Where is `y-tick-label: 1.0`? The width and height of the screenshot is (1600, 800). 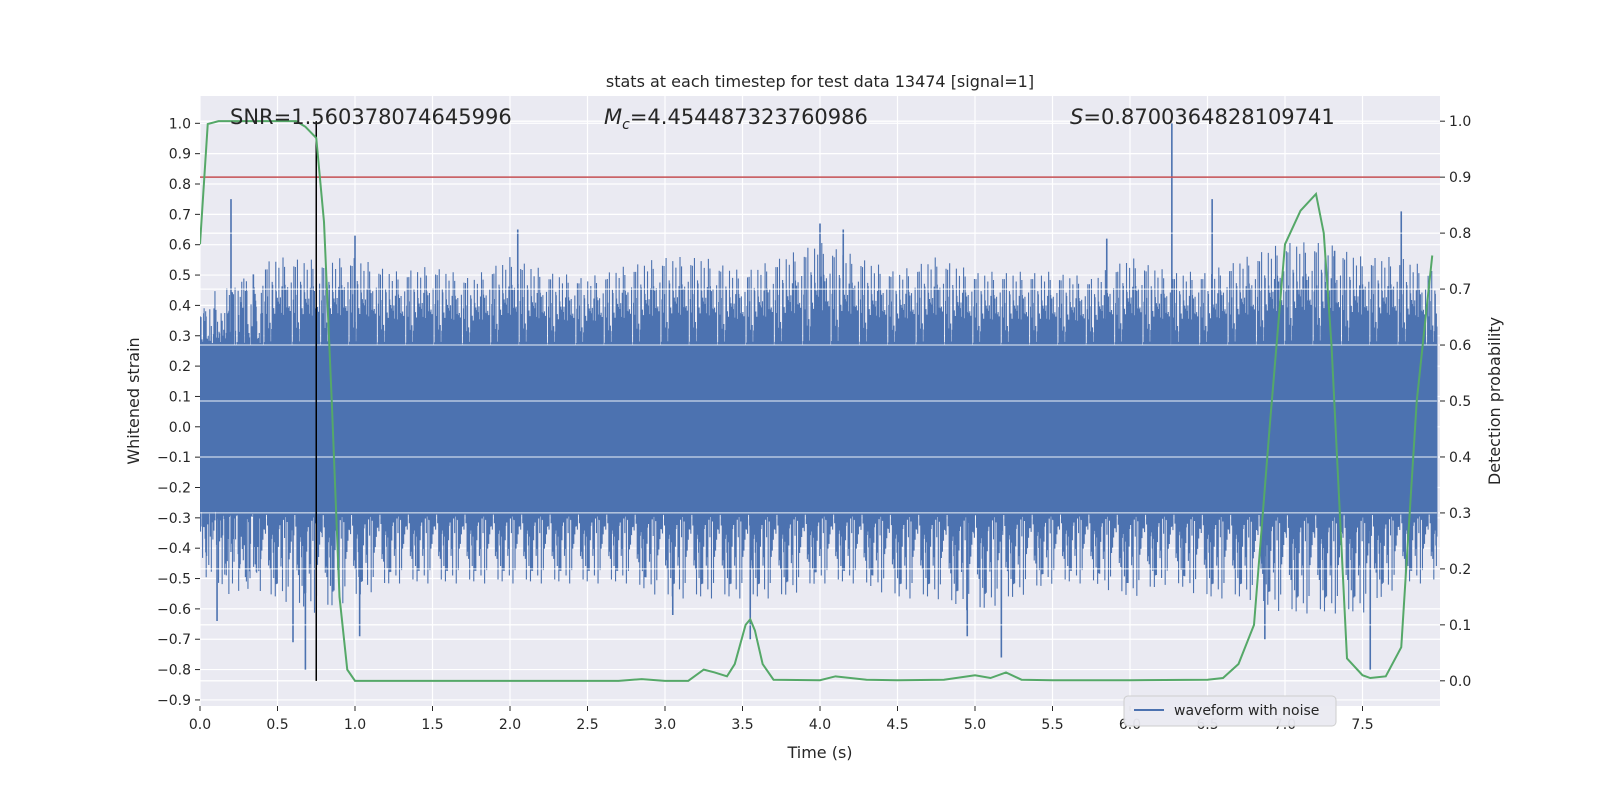
y-tick-label: 1.0 is located at coordinates (180, 124).